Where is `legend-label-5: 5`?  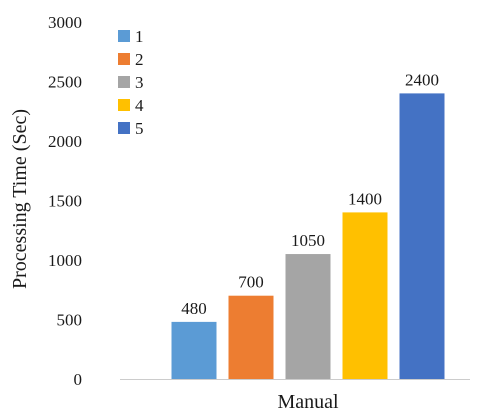
legend-label-5: 5 is located at coordinates (139, 128).